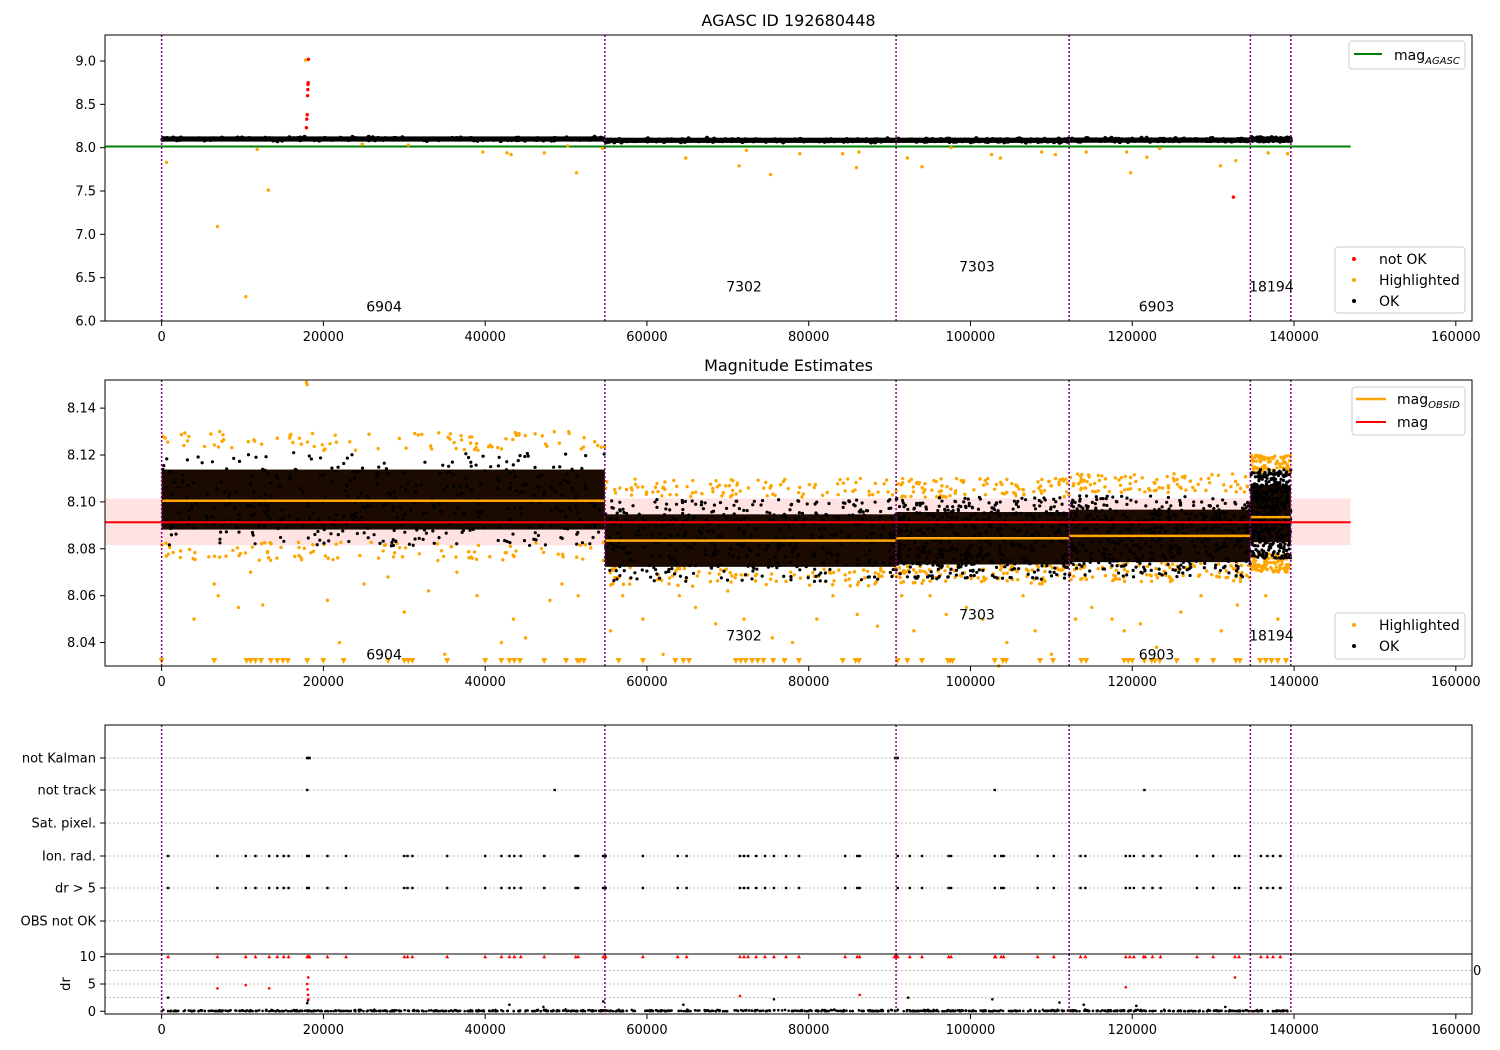 The height and width of the screenshot is (1050, 1500). Describe the element at coordinates (971, 682) in the screenshot. I see `x-tick-label: 100000` at that location.